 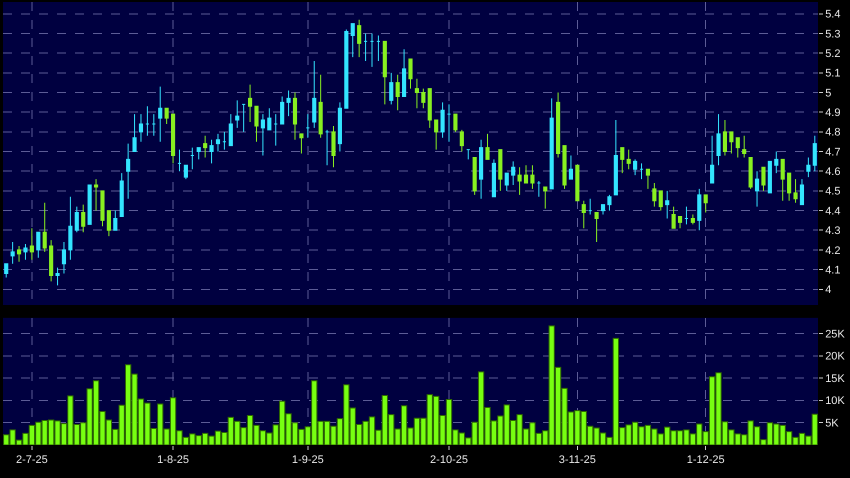 What do you see at coordinates (835, 401) in the screenshot?
I see `y-tick-label: 10K` at bounding box center [835, 401].